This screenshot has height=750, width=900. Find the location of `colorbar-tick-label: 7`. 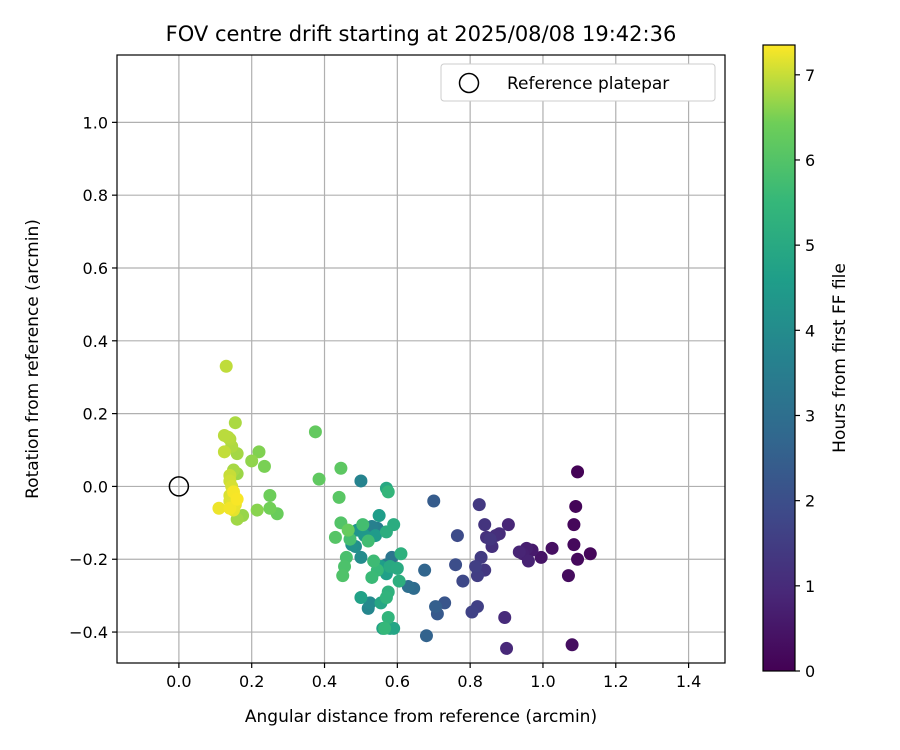

colorbar-tick-label: 7 is located at coordinates (810, 75).